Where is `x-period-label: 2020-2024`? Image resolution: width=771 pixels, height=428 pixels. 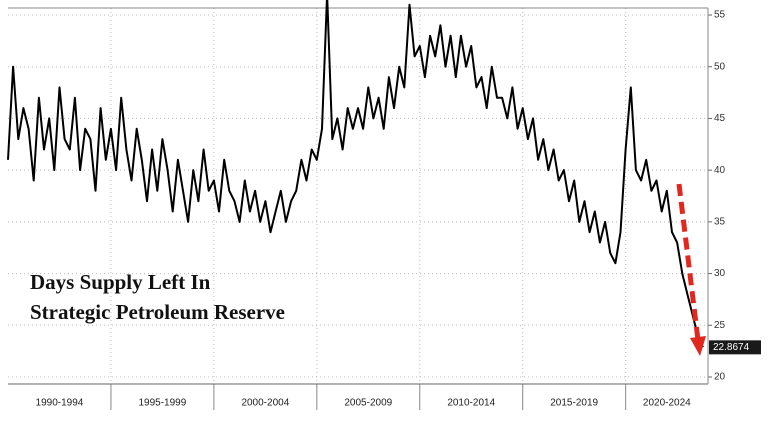
x-period-label: 2020-2024 is located at coordinates (667, 403).